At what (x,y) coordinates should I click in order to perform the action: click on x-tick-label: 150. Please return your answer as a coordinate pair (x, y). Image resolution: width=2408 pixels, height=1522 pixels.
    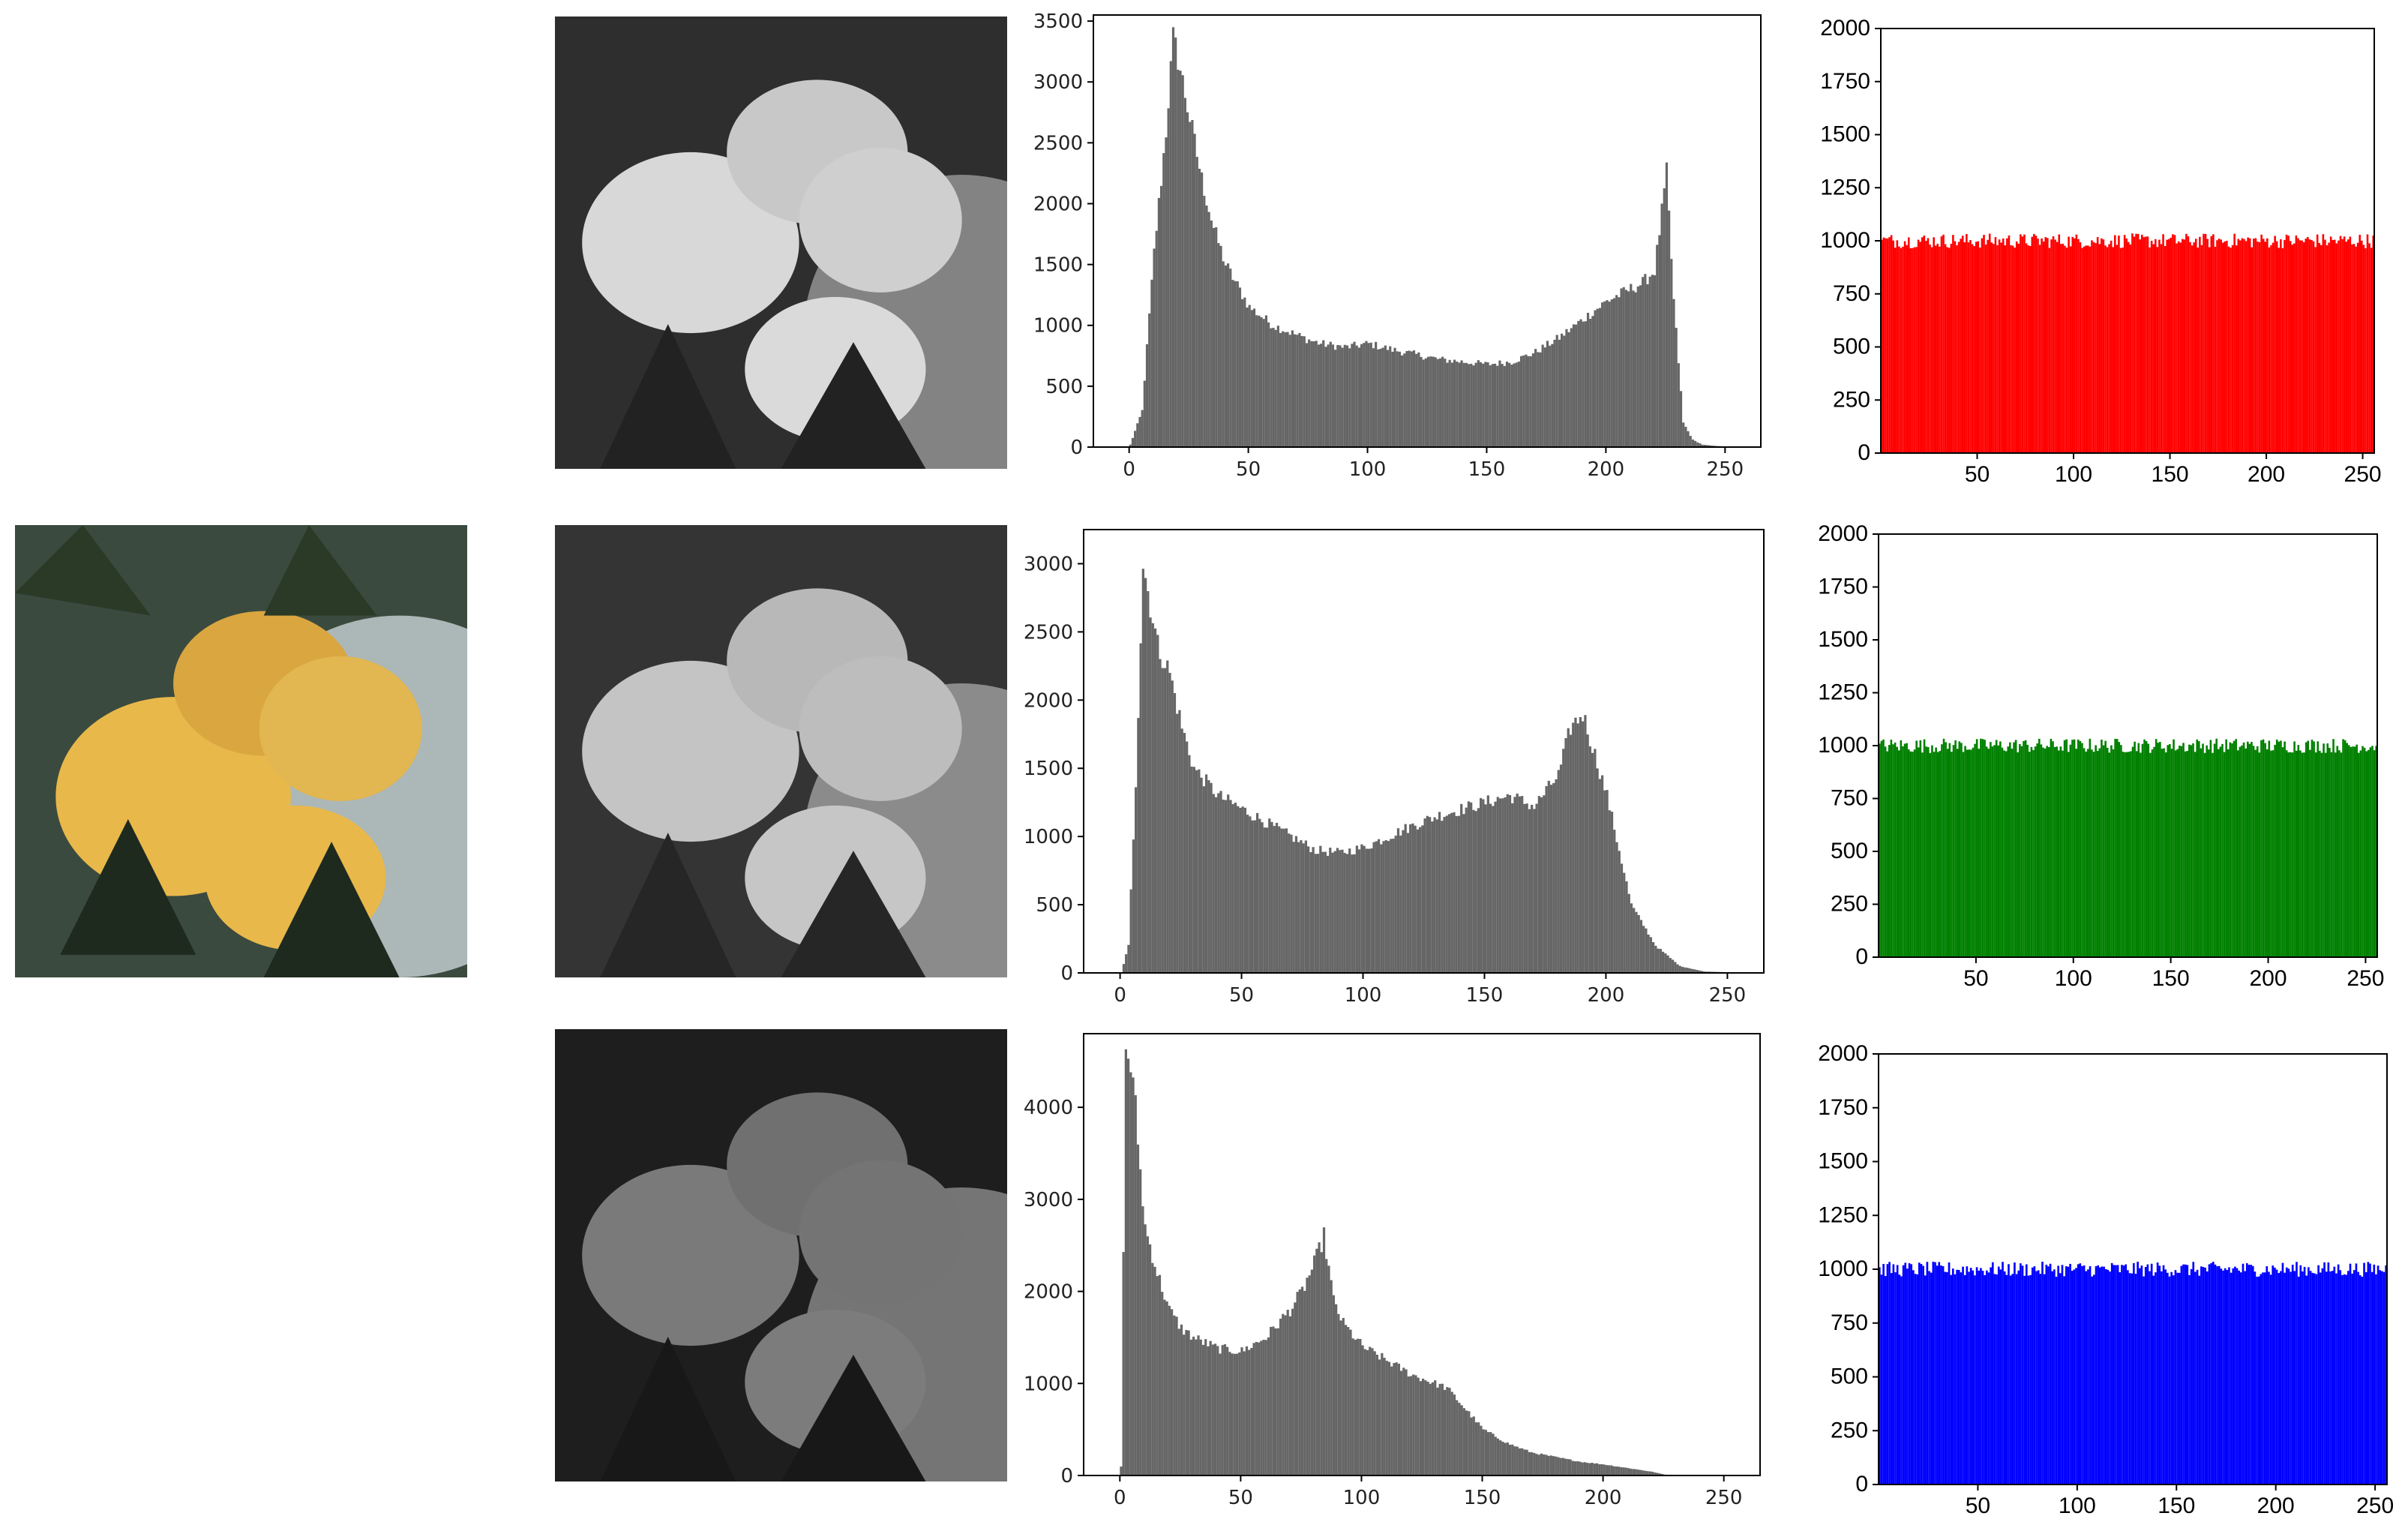
    Looking at the image, I should click on (1485, 995).